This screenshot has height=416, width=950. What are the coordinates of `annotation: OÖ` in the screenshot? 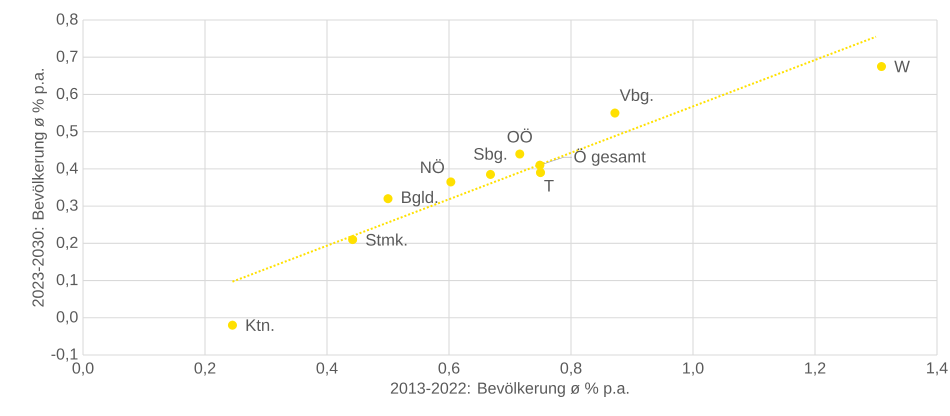 It's located at (520, 135).